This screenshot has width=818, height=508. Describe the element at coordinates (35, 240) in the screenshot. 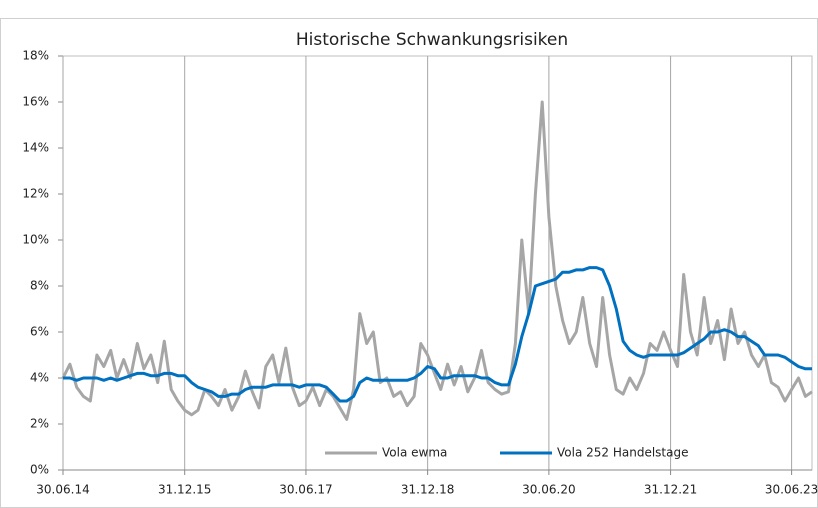

I see `y-tick-label: 10%` at that location.